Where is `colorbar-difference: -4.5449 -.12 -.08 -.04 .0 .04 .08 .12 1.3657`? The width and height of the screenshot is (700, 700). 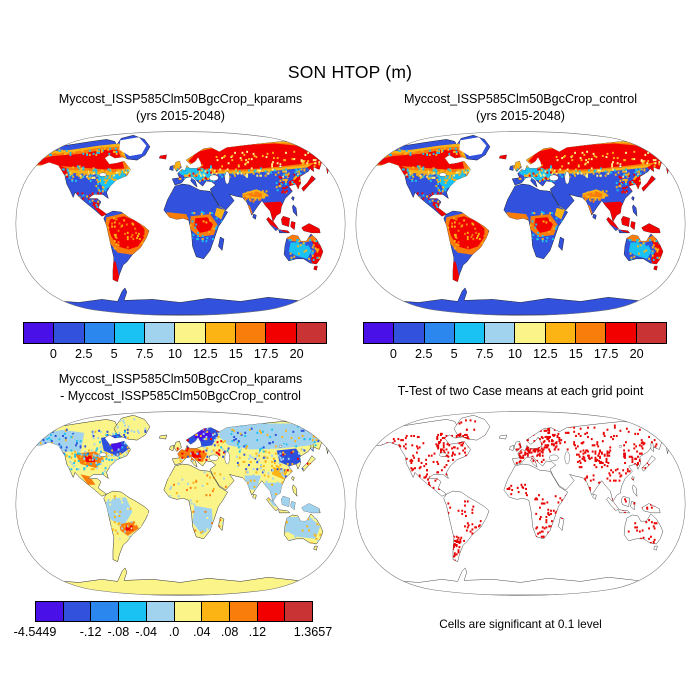
colorbar-difference: -4.5449 -.12 -.08 -.04 .0 .04 .08 .12 1.3657 is located at coordinates (173, 620).